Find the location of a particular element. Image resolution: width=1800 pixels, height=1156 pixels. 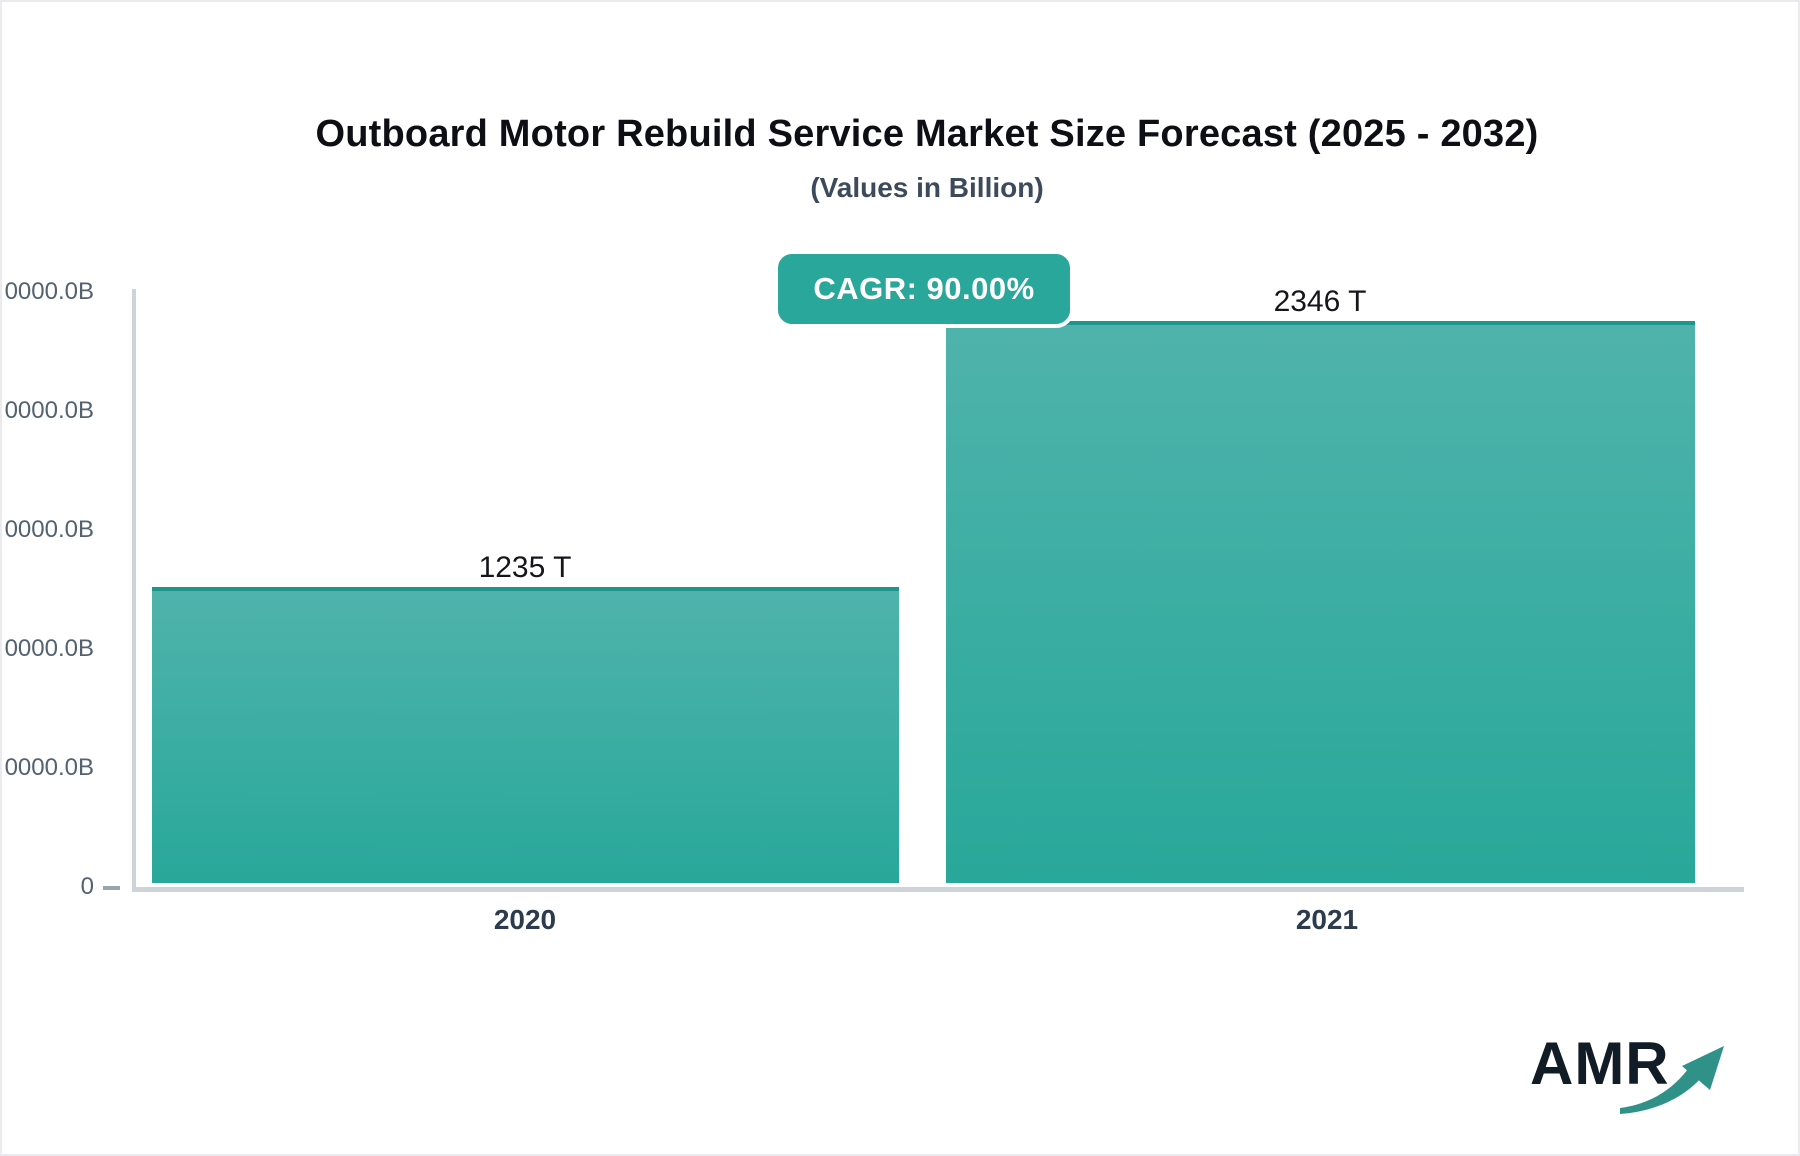

amr-logo-arrow-icon is located at coordinates (1672, 1080).